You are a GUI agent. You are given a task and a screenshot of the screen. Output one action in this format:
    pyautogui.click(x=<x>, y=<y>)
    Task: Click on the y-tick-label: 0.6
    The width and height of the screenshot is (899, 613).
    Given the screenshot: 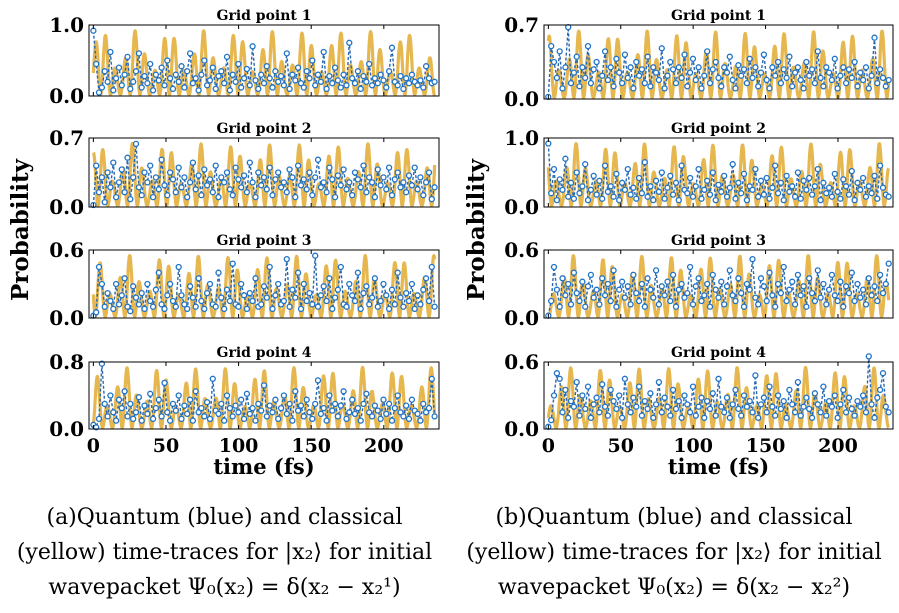 What is the action you would take?
    pyautogui.click(x=66, y=250)
    